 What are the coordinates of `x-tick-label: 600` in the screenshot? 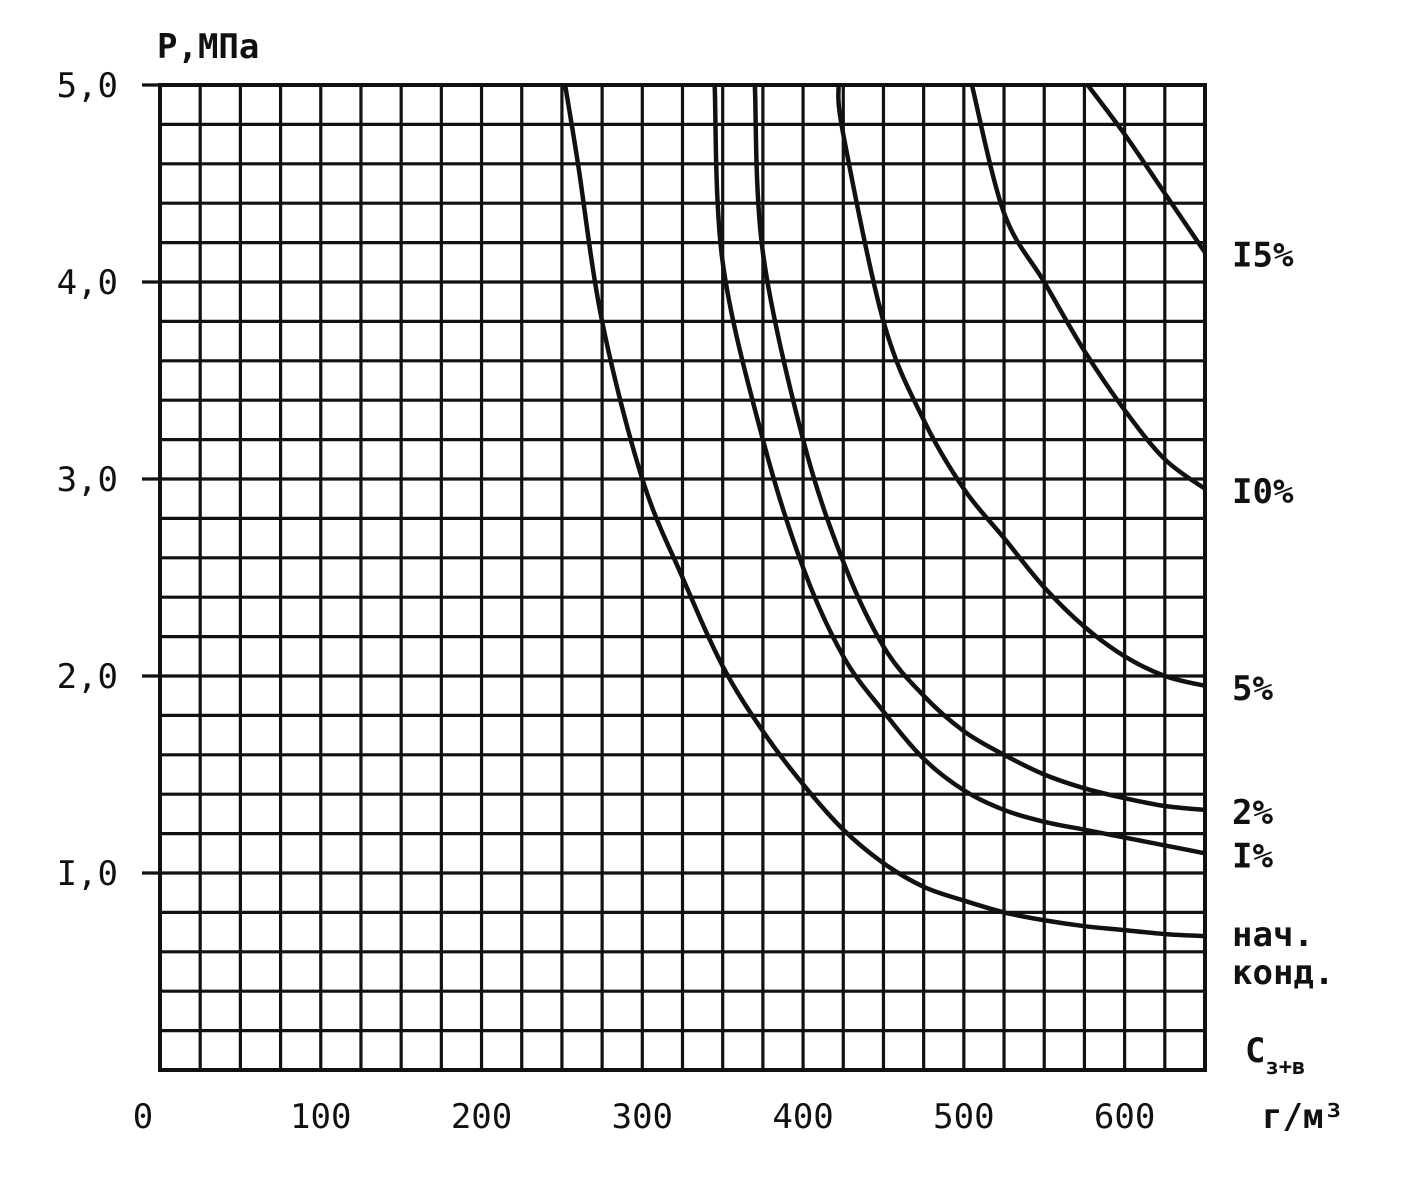 It's located at (1124, 1117).